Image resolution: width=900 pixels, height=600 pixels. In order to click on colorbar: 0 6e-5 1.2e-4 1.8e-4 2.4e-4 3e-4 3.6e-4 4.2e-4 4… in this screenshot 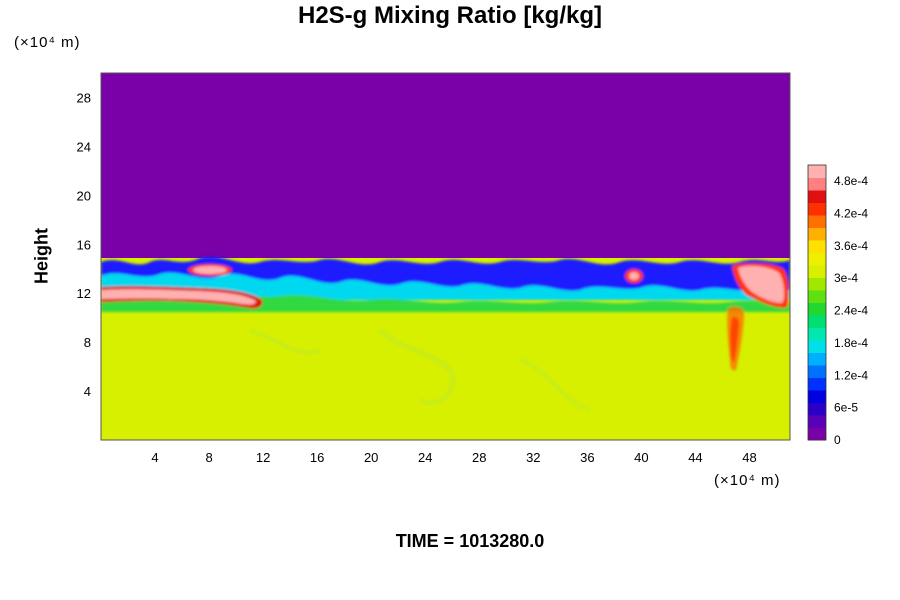, I will do `click(837, 305)`.